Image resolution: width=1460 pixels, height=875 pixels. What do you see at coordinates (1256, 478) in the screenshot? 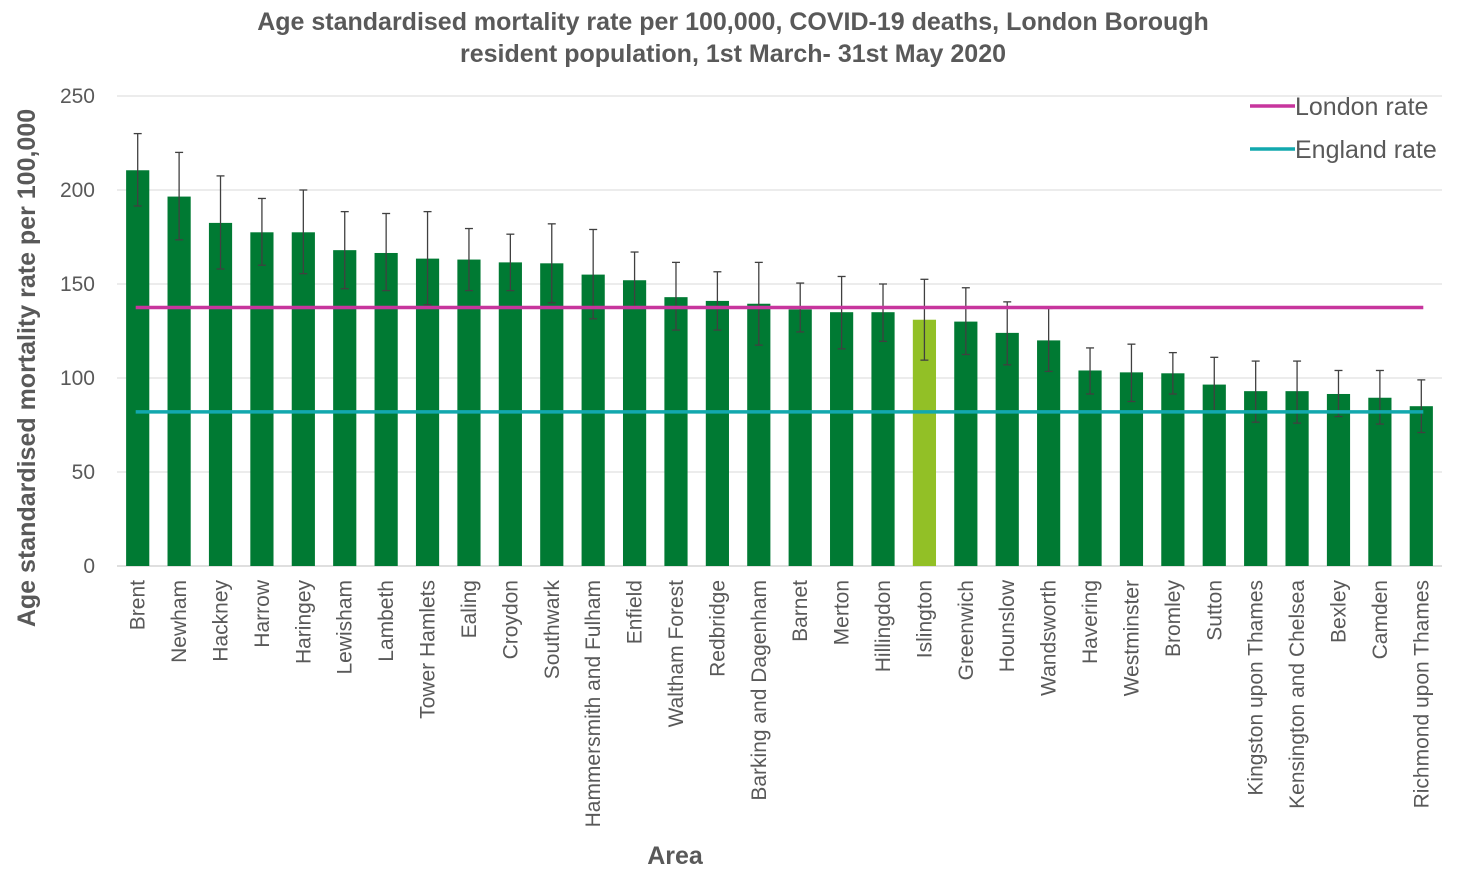
I see `bar-kingston-upon-thames` at bounding box center [1256, 478].